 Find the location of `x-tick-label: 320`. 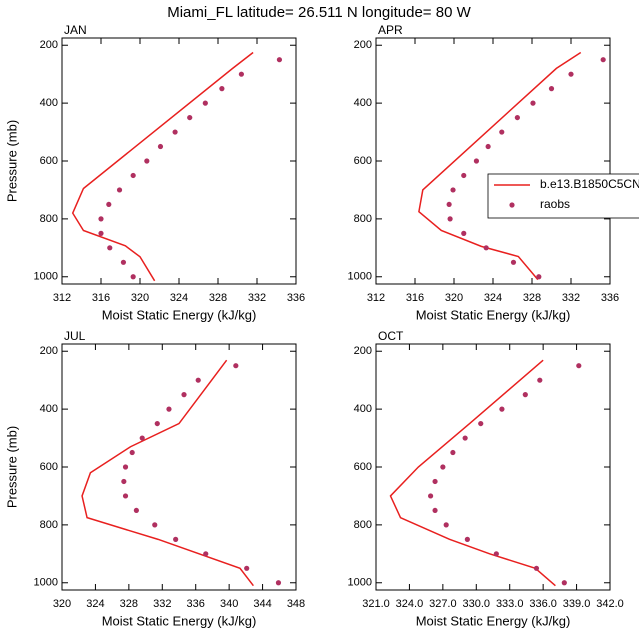

x-tick-label: 320 is located at coordinates (62, 604).